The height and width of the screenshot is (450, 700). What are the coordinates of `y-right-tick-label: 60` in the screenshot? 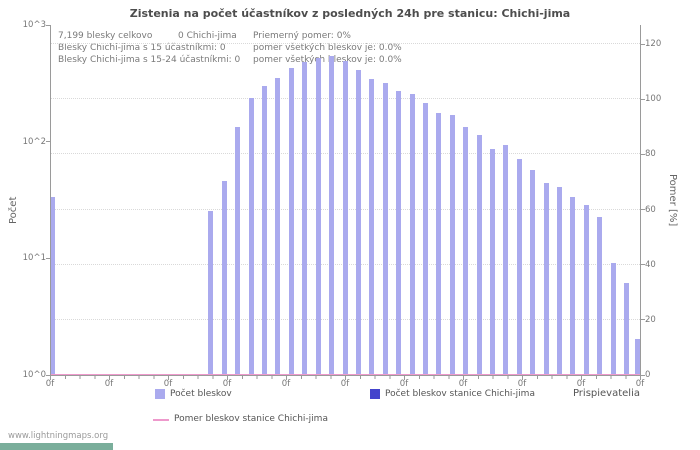 It's located at (650, 209).